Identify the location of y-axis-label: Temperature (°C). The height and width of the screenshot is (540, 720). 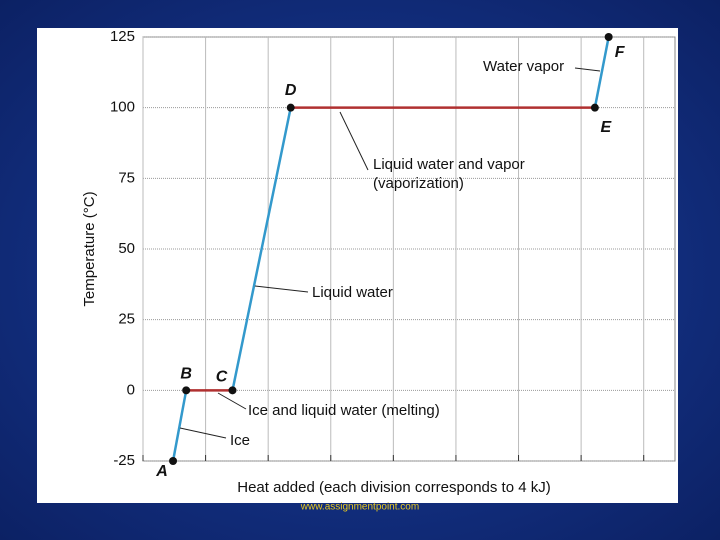
(89, 248).